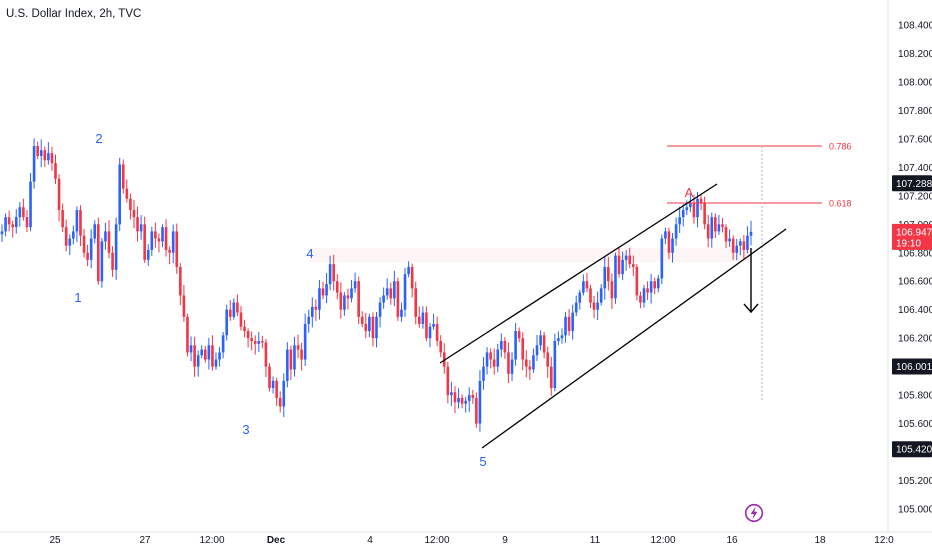 This screenshot has height=550, width=932. I want to click on price-marker-label: 106.001, so click(912, 366).